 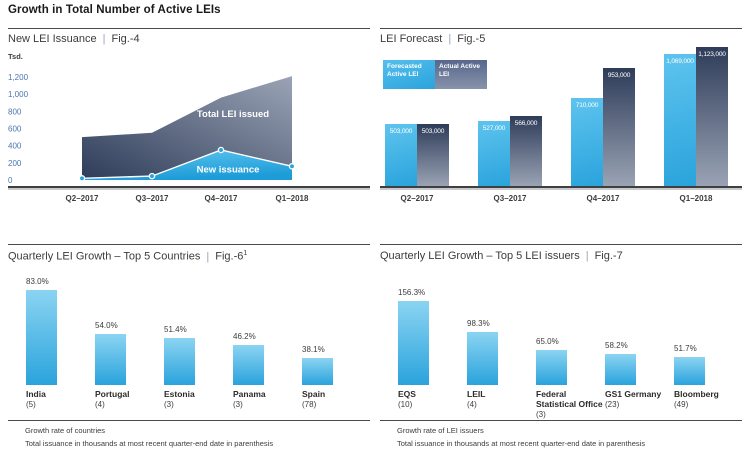 I want to click on fig4-new-issuance-line, so click(x=187, y=164).